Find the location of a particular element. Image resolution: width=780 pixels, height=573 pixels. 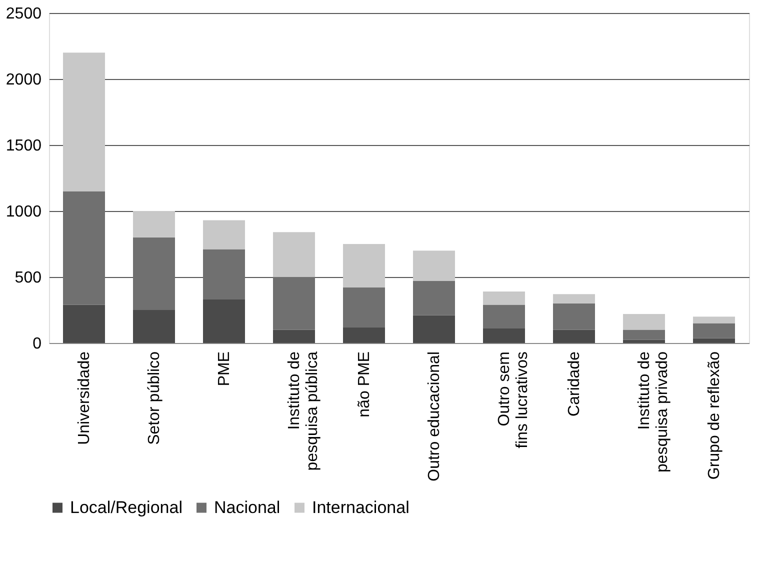

y-tick-label: 2500 is located at coordinates (24, 14).